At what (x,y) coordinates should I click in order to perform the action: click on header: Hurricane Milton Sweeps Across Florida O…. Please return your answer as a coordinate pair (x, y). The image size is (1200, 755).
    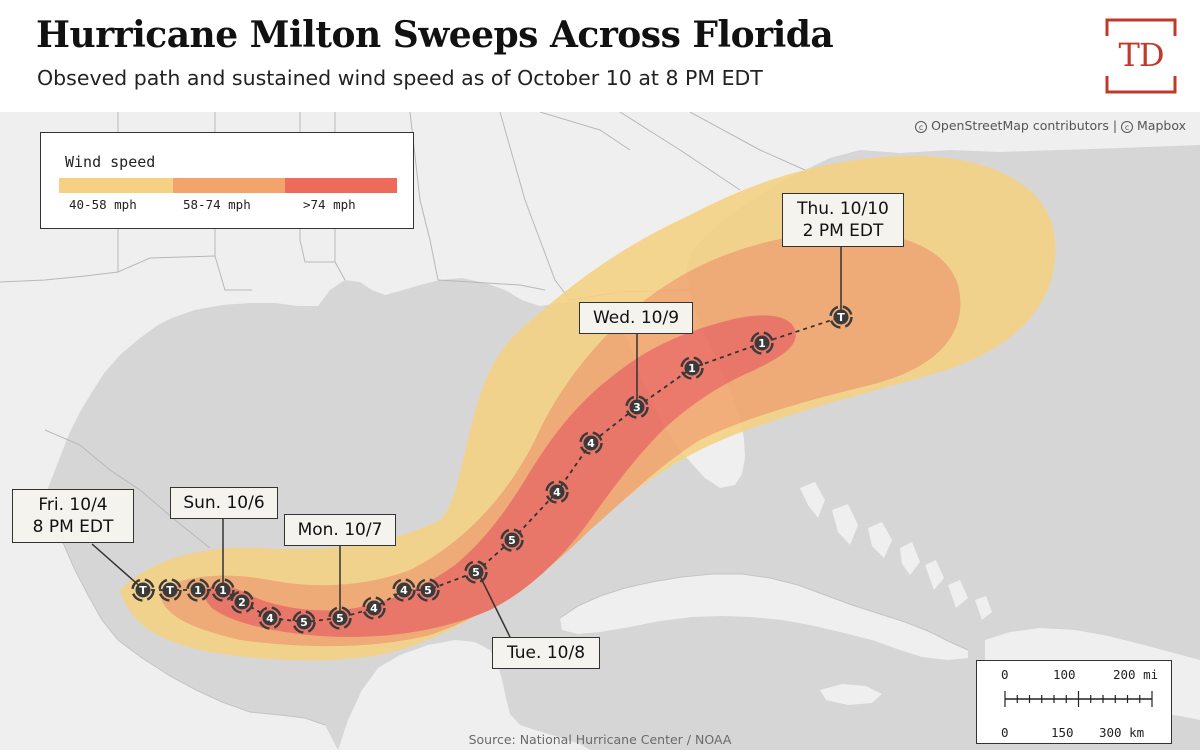
    Looking at the image, I should click on (600, 56).